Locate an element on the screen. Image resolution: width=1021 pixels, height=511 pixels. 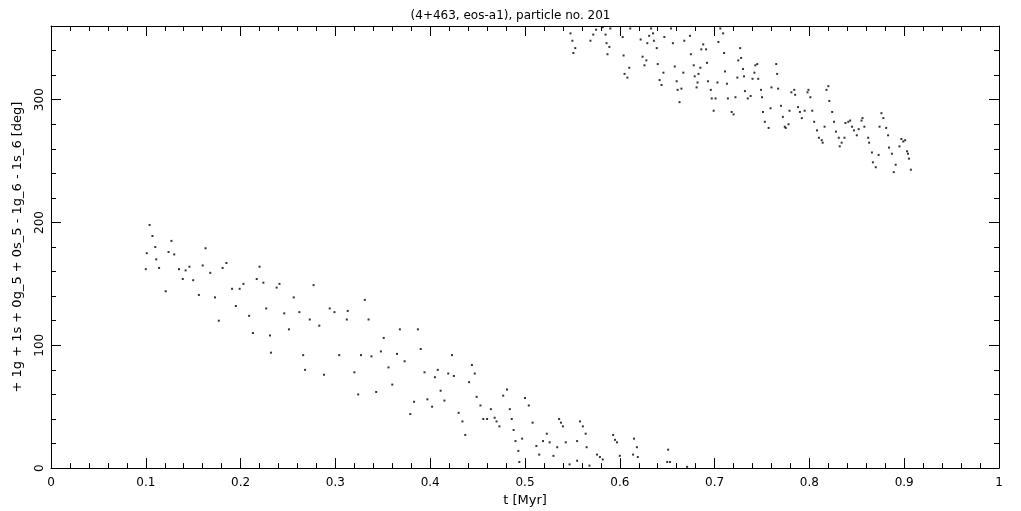
x-tick-label: 0.2 is located at coordinates (241, 482).